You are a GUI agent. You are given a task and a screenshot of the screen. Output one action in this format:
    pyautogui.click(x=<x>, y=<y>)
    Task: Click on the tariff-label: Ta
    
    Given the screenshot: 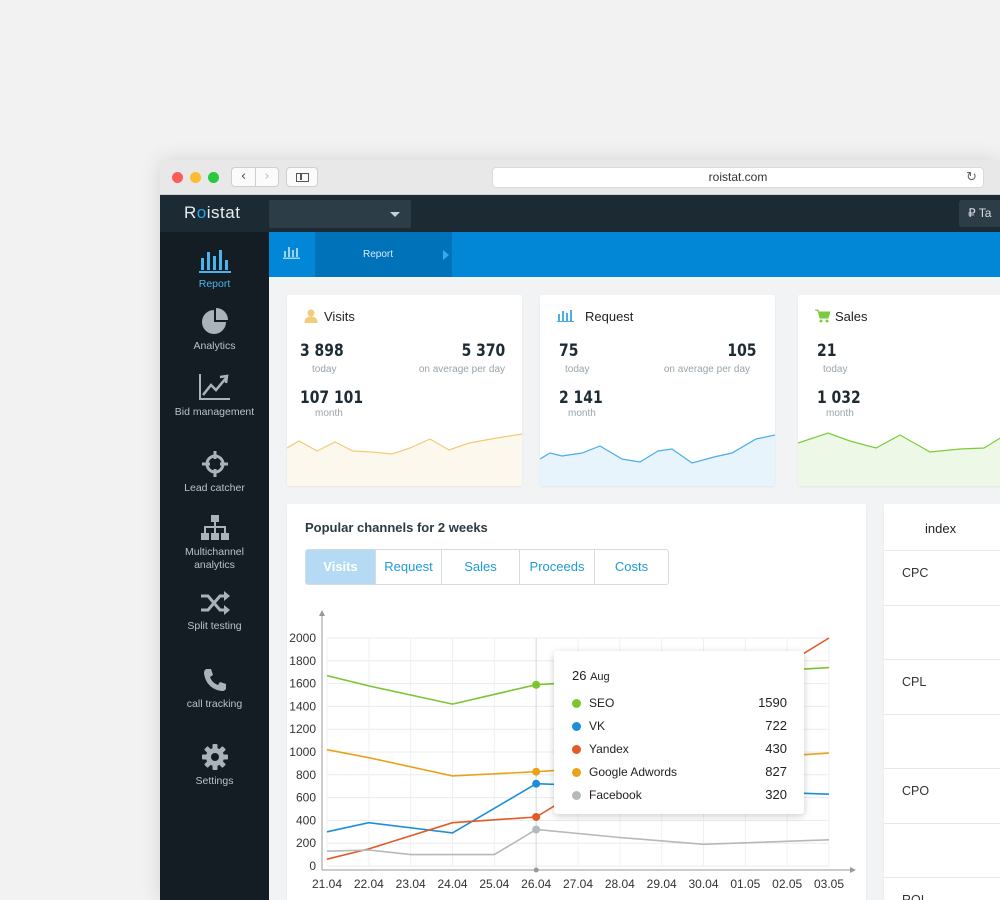 What is the action you would take?
    pyautogui.click(x=985, y=213)
    